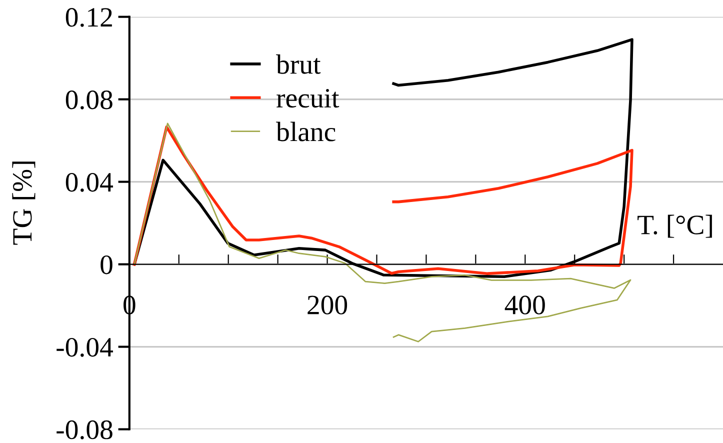 This screenshot has height=443, width=723. Describe the element at coordinates (24, 203) in the screenshot. I see `y-axis-title: TG [%]` at that location.